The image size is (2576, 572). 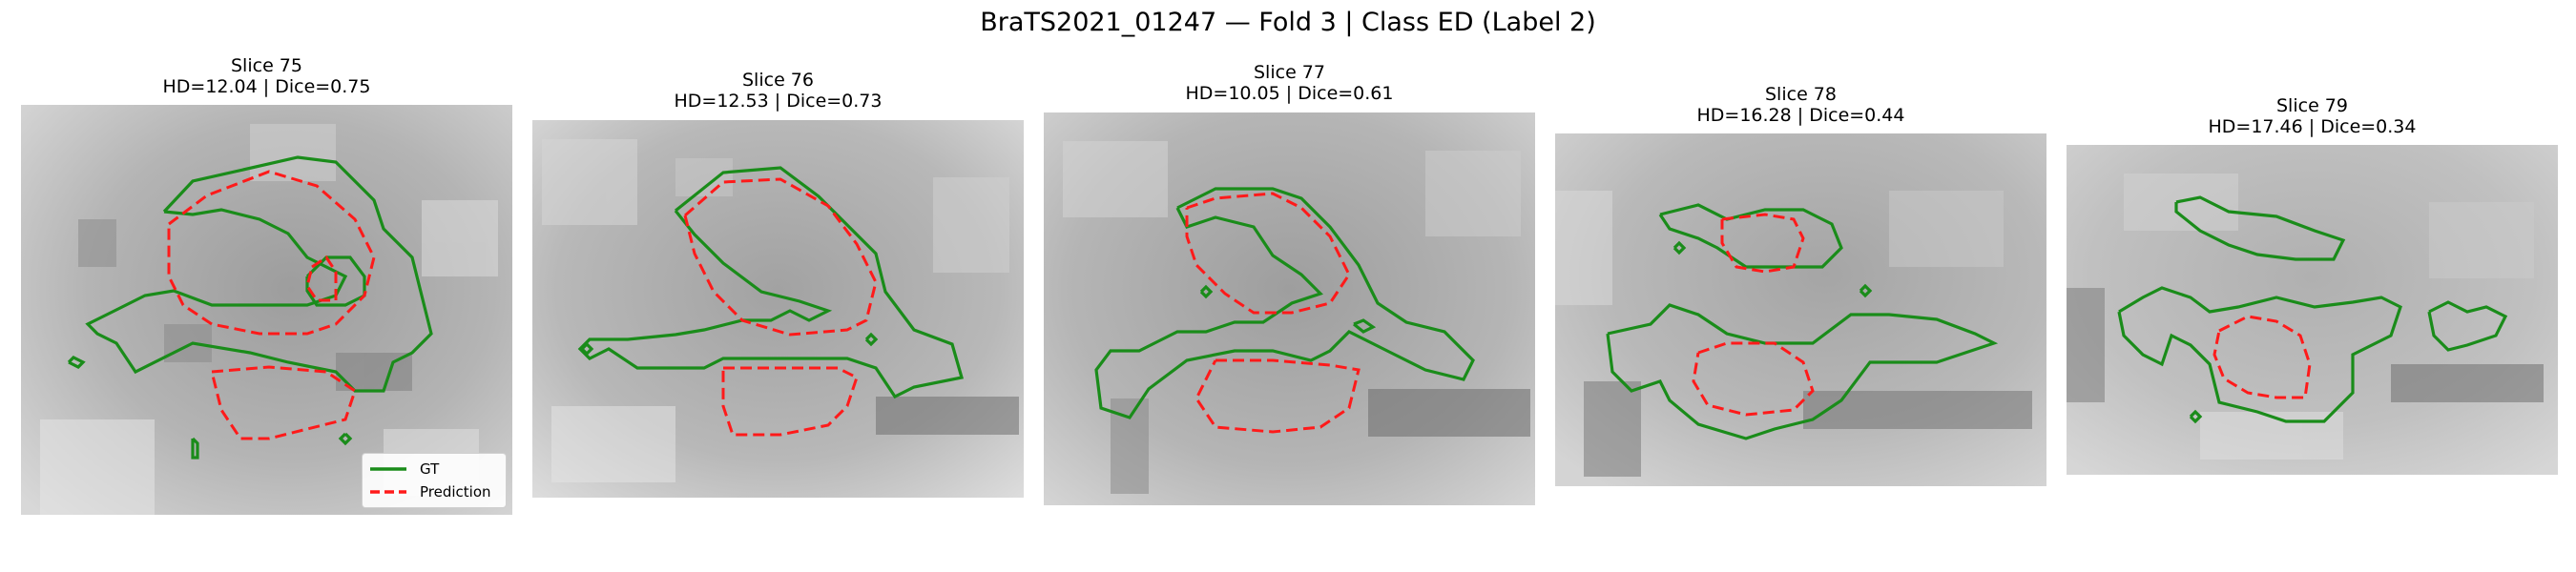 I want to click on panel-title-1: Slice 75 HD=12.04 | Dice=0.75, so click(x=266, y=76).